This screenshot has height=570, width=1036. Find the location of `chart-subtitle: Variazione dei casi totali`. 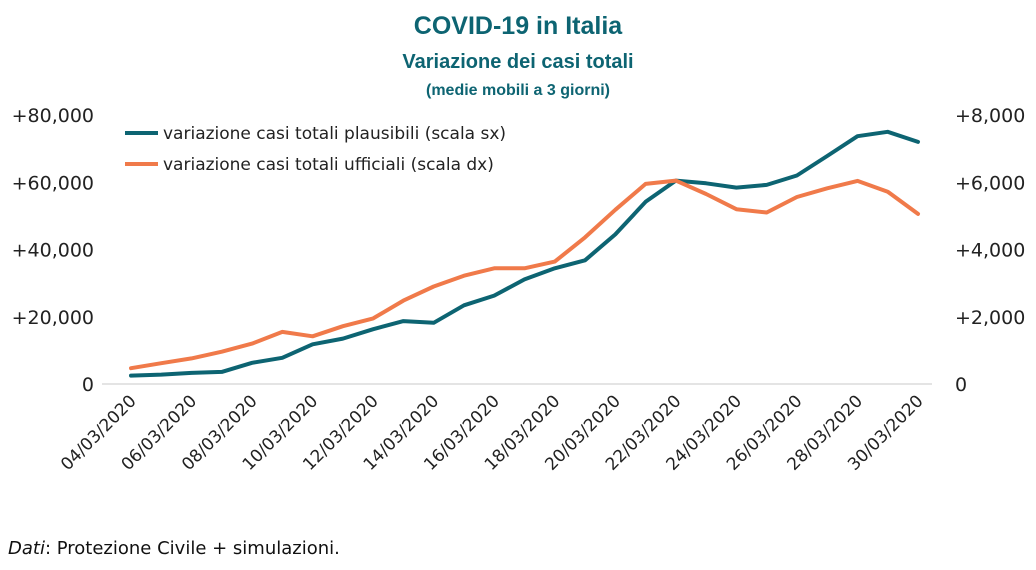

chart-subtitle: Variazione dei casi totali is located at coordinates (518, 62).